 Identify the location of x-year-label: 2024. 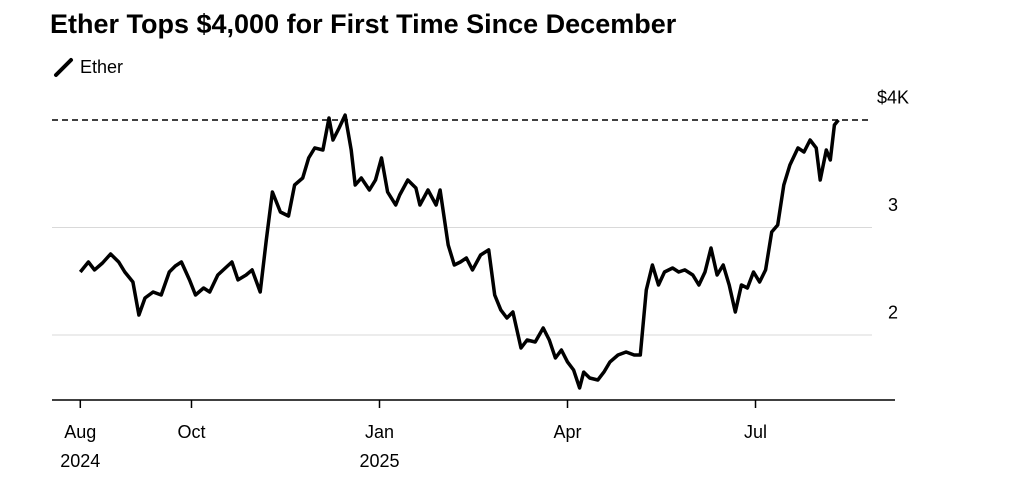
(80, 461).